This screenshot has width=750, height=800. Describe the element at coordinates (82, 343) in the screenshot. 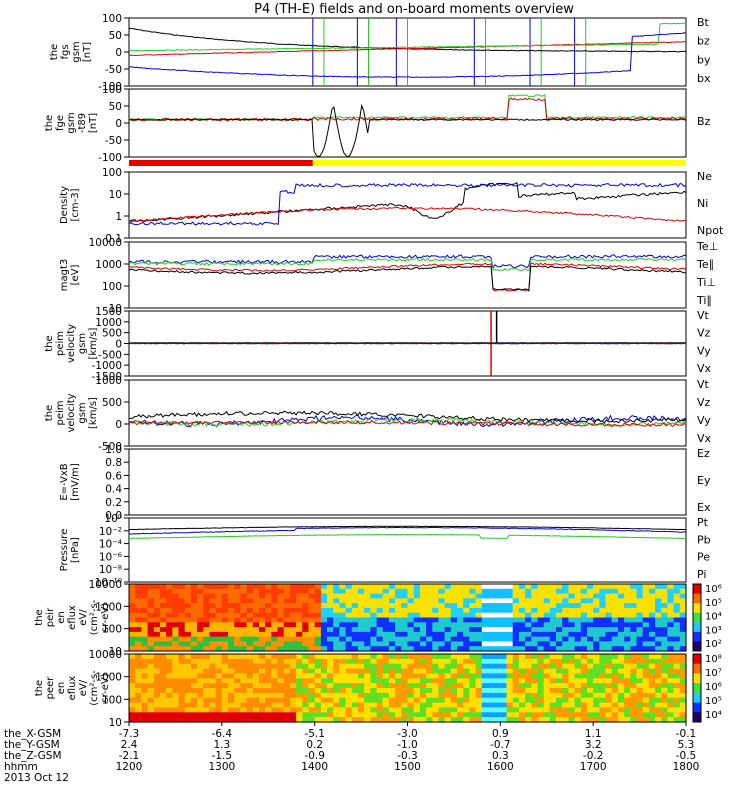

I see `y-axis-label: gsm` at that location.